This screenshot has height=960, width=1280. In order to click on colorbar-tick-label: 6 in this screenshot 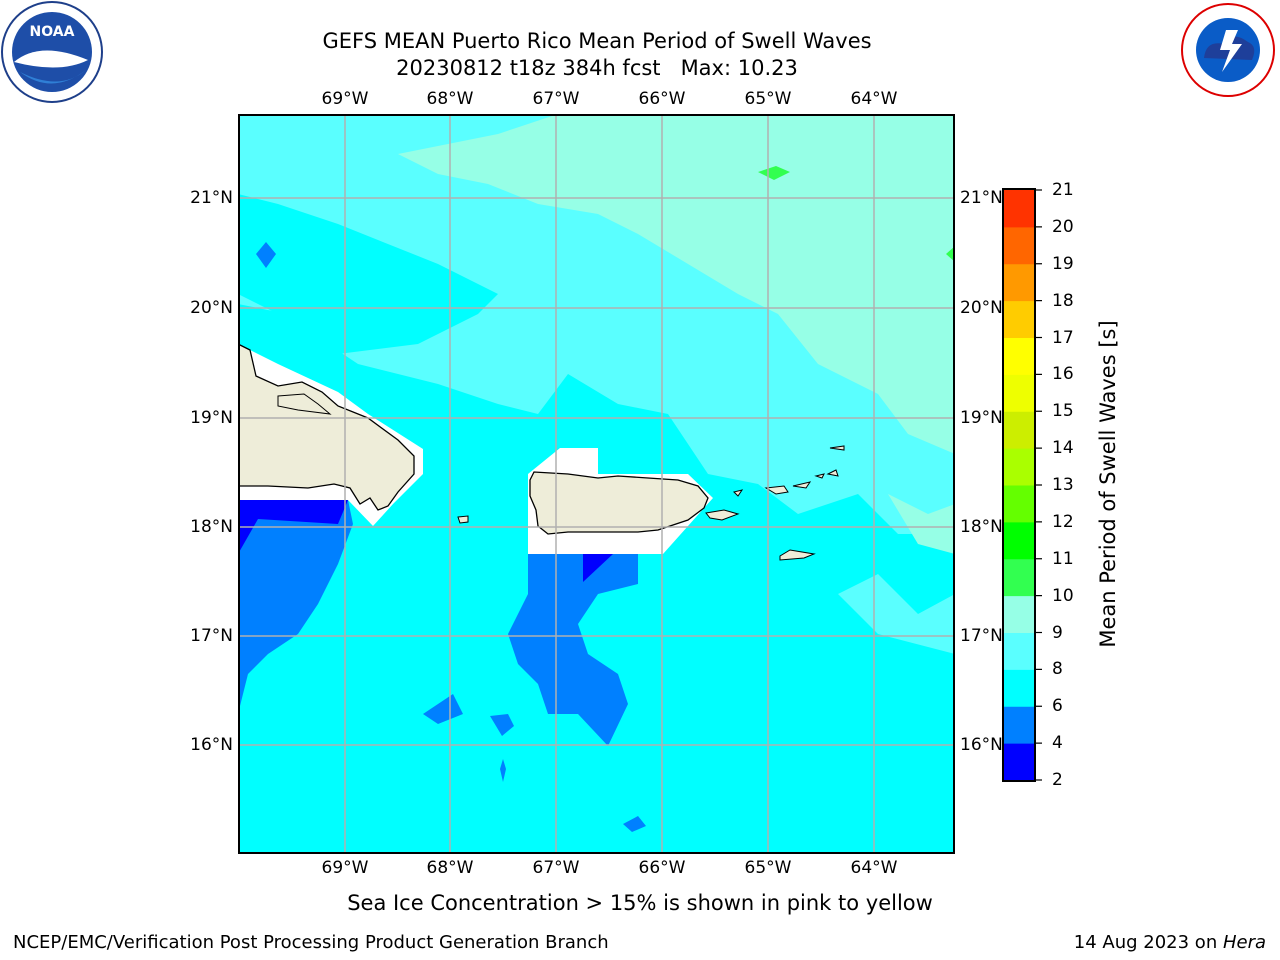, I will do `click(1057, 706)`.